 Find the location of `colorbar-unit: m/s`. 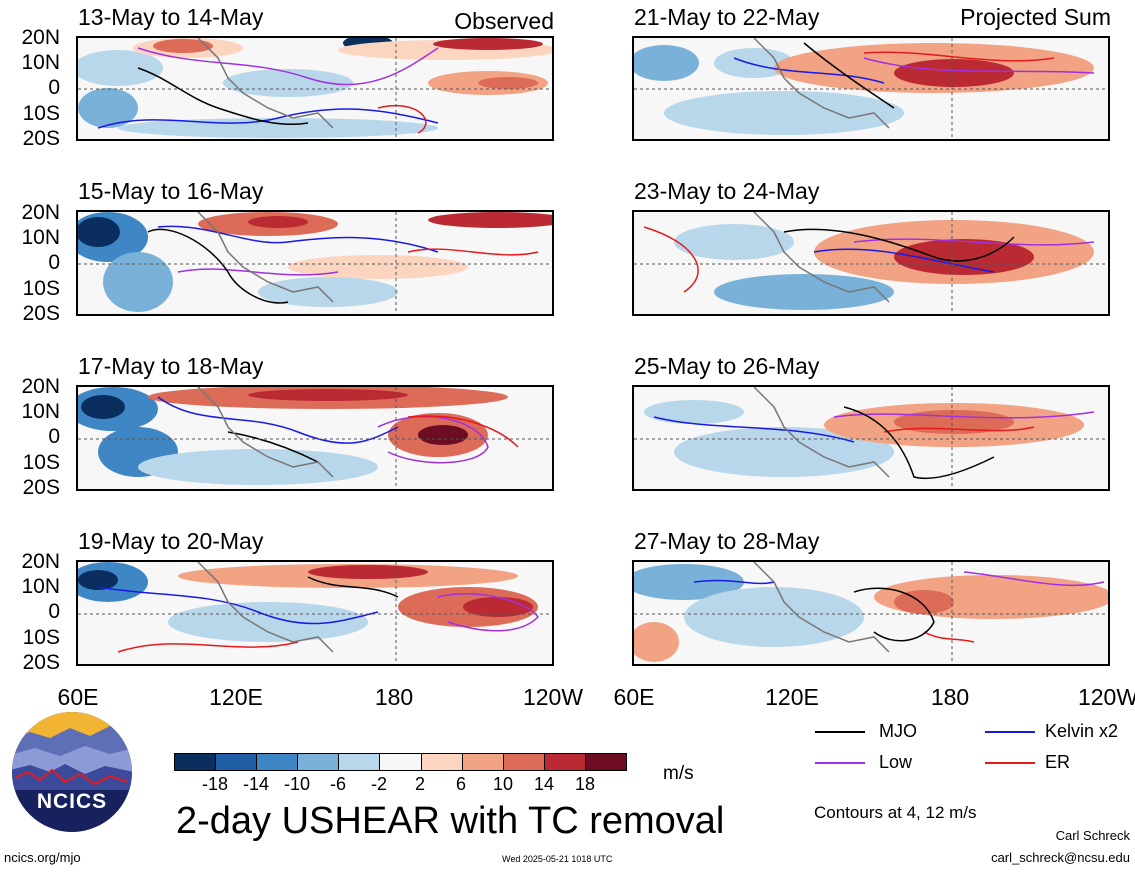

colorbar-unit: m/s is located at coordinates (678, 773).